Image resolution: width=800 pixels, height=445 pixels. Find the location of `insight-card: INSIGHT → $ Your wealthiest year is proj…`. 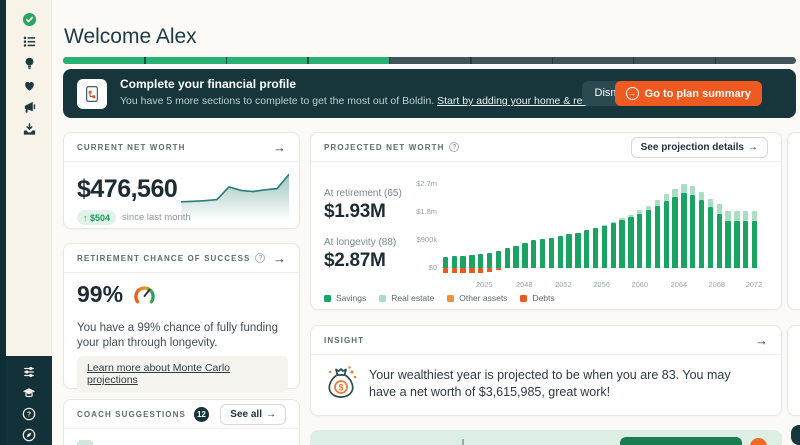

insight-card: INSIGHT → $ Your wealthiest year is proj… is located at coordinates (546, 370).